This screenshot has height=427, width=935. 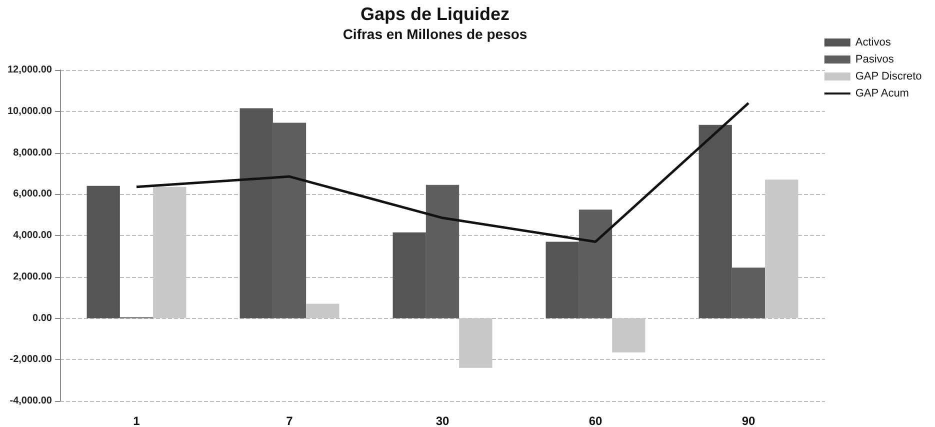 What do you see at coordinates (888, 76) in the screenshot?
I see `legend-label: GAP Discreto` at bounding box center [888, 76].